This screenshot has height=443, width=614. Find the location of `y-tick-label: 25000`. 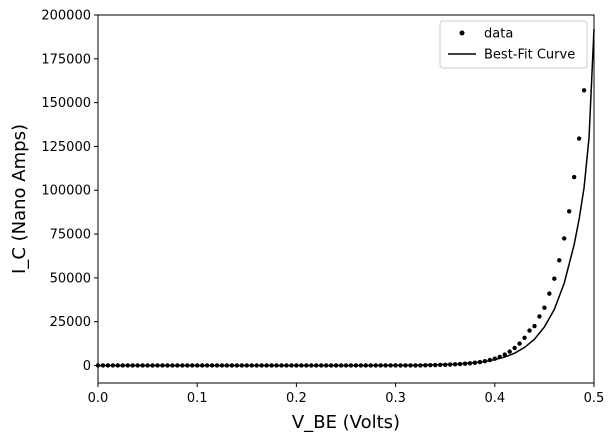

y-tick-label: 25000 is located at coordinates (70, 322).